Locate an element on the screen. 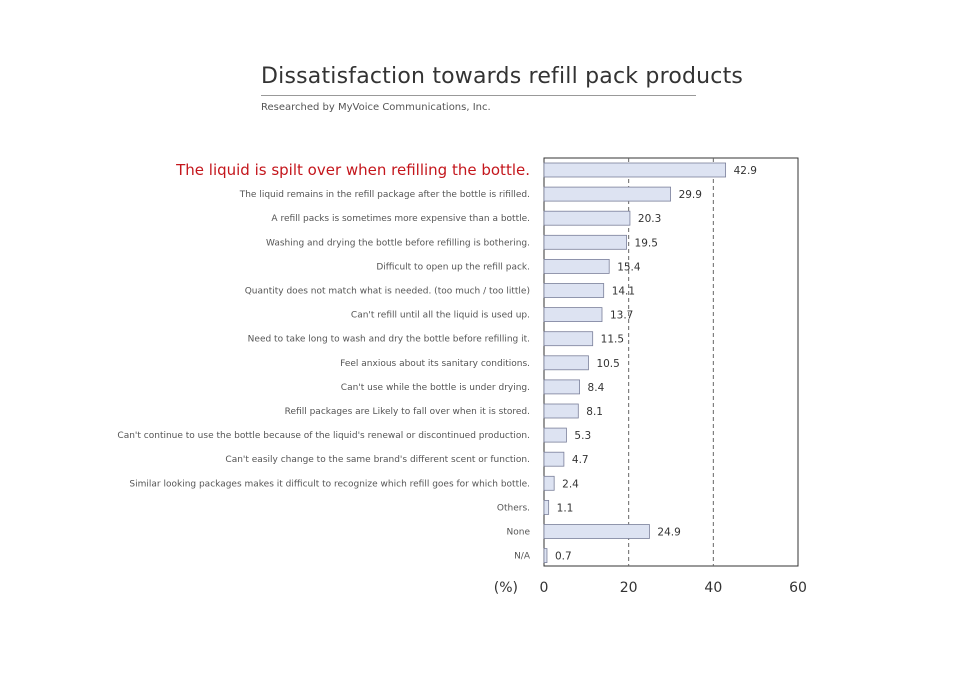 This screenshot has height=675, width=955. value-label-1: 42.9 is located at coordinates (745, 171).